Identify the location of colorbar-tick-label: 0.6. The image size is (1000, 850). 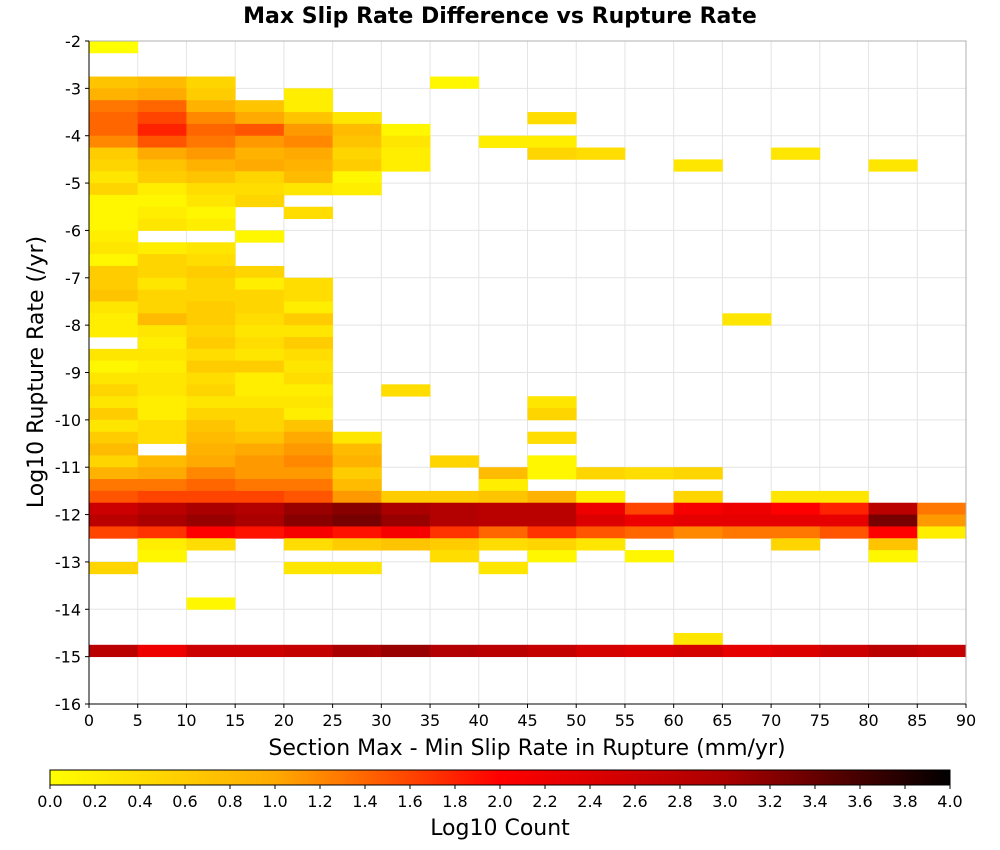
(184, 801).